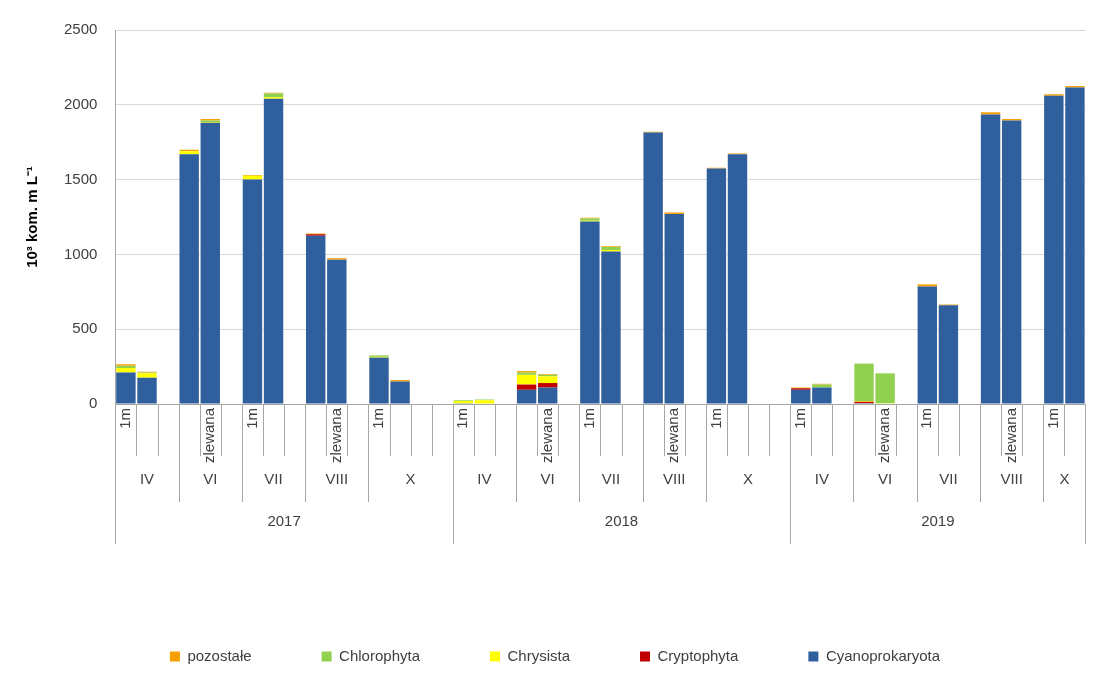 This screenshot has width=1097, height=678. What do you see at coordinates (80, 103) in the screenshot?
I see `y-tick-label: 2000` at bounding box center [80, 103].